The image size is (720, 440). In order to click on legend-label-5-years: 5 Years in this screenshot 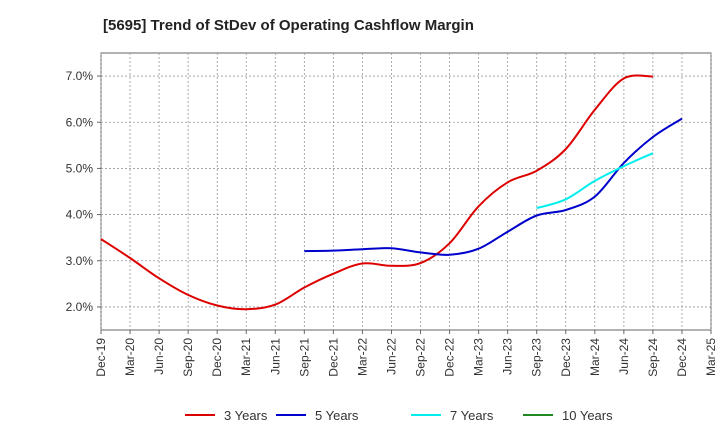, I will do `click(337, 415)`.